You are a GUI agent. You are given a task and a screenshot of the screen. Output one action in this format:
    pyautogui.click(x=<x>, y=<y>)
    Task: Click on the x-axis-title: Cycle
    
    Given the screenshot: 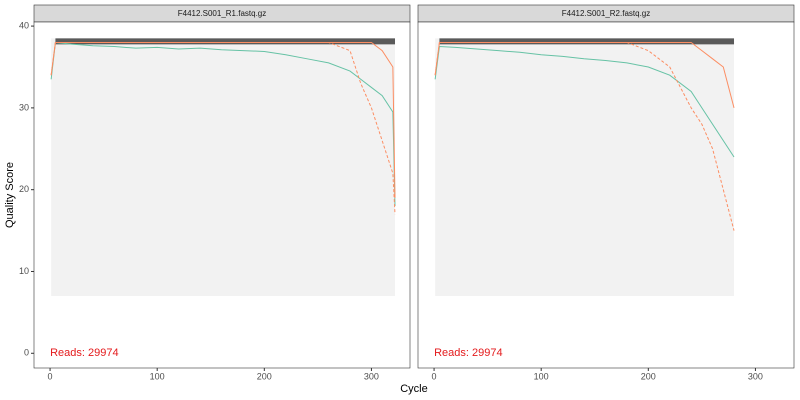 What is the action you would take?
    pyautogui.click(x=414, y=389)
    